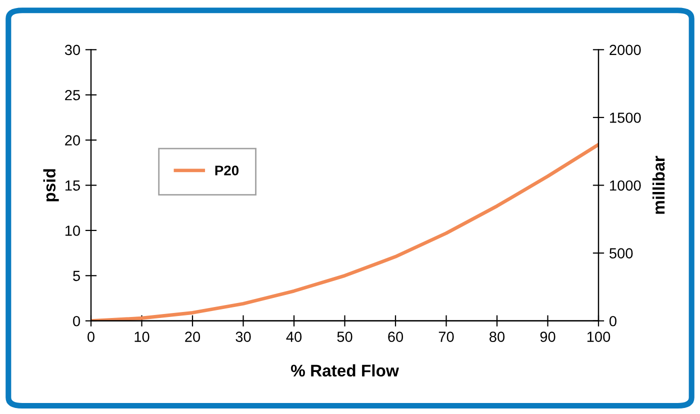 The image size is (700, 414). Describe the element at coordinates (598, 337) in the screenshot. I see `x-tick-label: 100` at that location.